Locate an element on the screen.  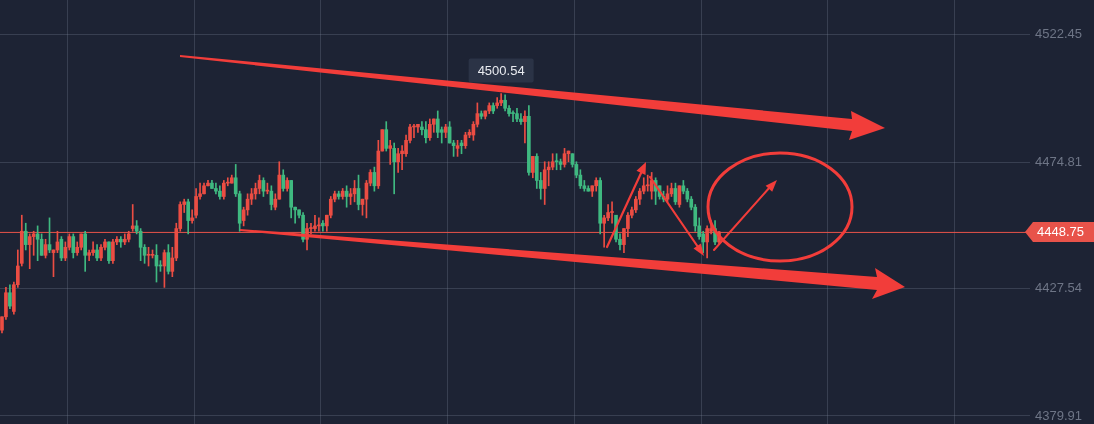
y-tick-label: 4522.45 is located at coordinates (1058, 34).